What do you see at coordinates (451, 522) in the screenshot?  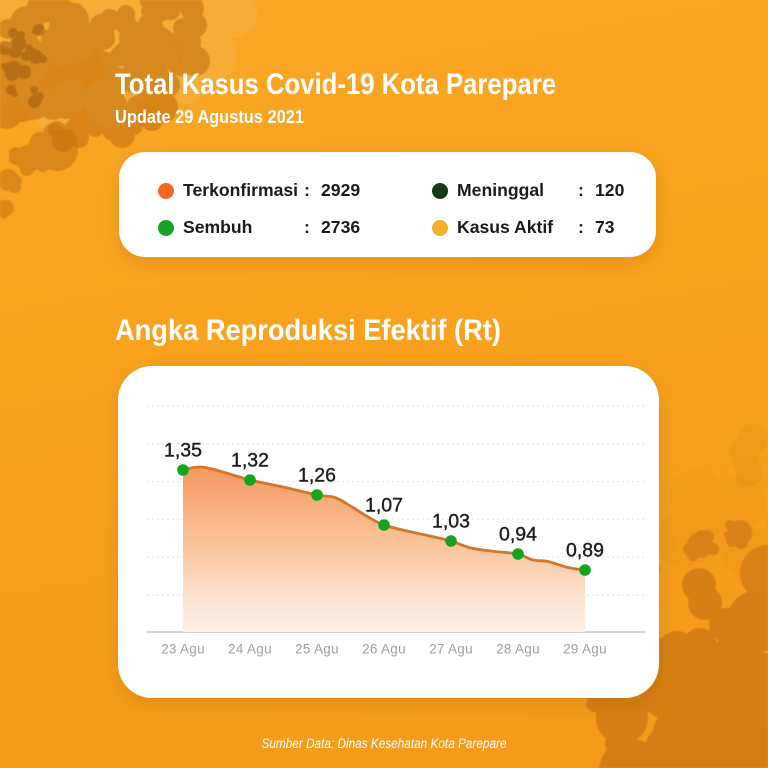 I see `svg-text: 1,03` at bounding box center [451, 522].